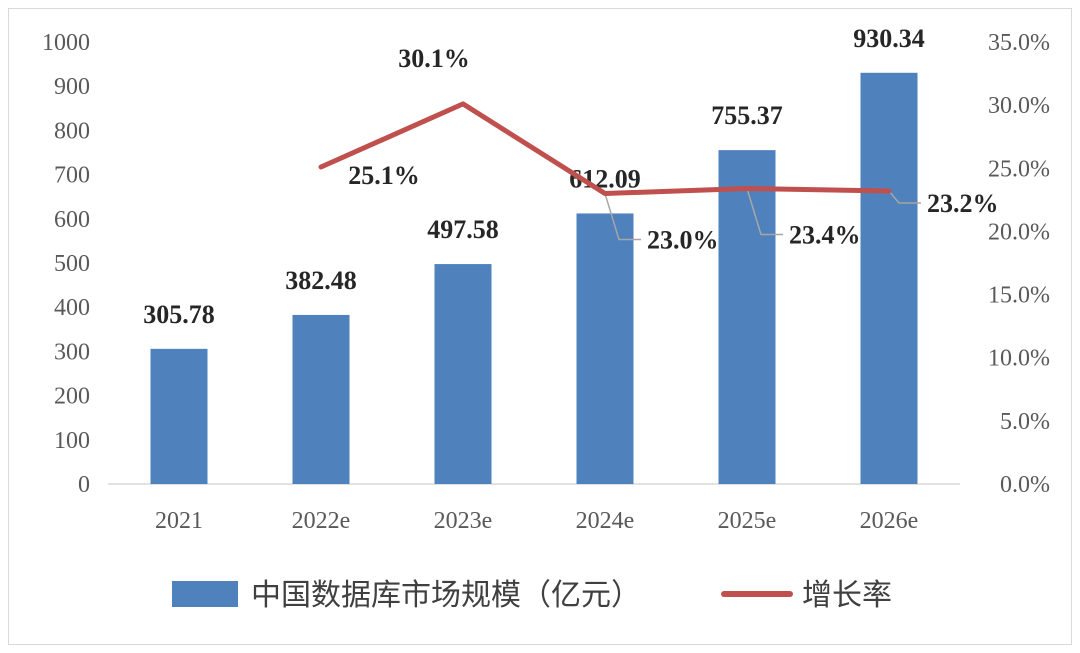 This screenshot has height=653, width=1080. Describe the element at coordinates (321, 521) in the screenshot. I see `x-tick-label: 2022e` at that location.